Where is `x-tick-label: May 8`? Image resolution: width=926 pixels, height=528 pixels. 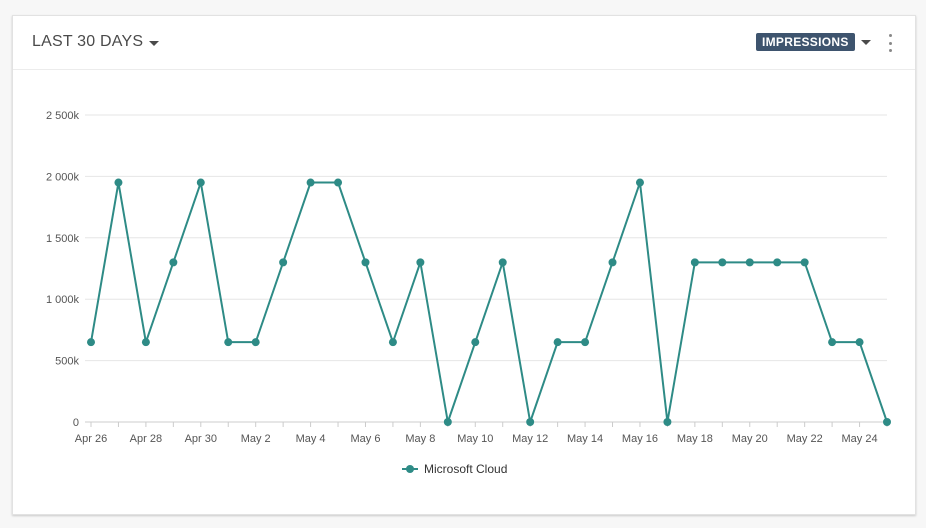
x-tick-label: May 8 is located at coordinates (420, 439).